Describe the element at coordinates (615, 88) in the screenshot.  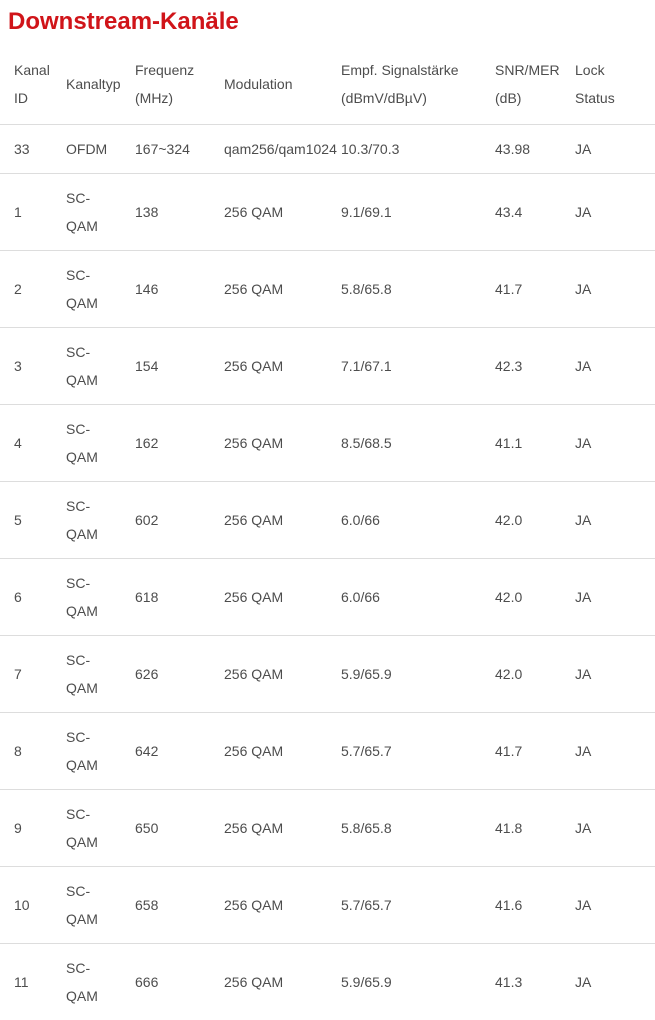
I see `column-header-lock_status: Lock Status` at that location.